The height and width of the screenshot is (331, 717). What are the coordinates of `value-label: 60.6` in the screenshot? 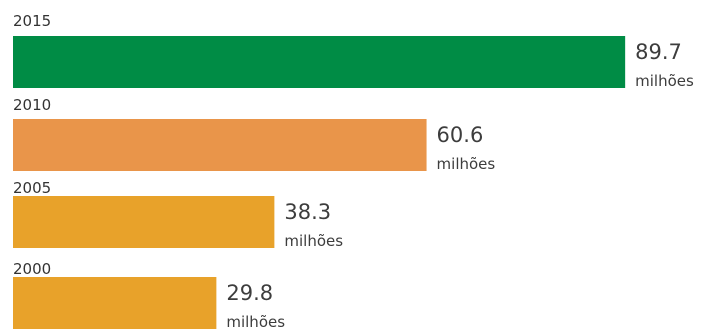 It's located at (460, 135).